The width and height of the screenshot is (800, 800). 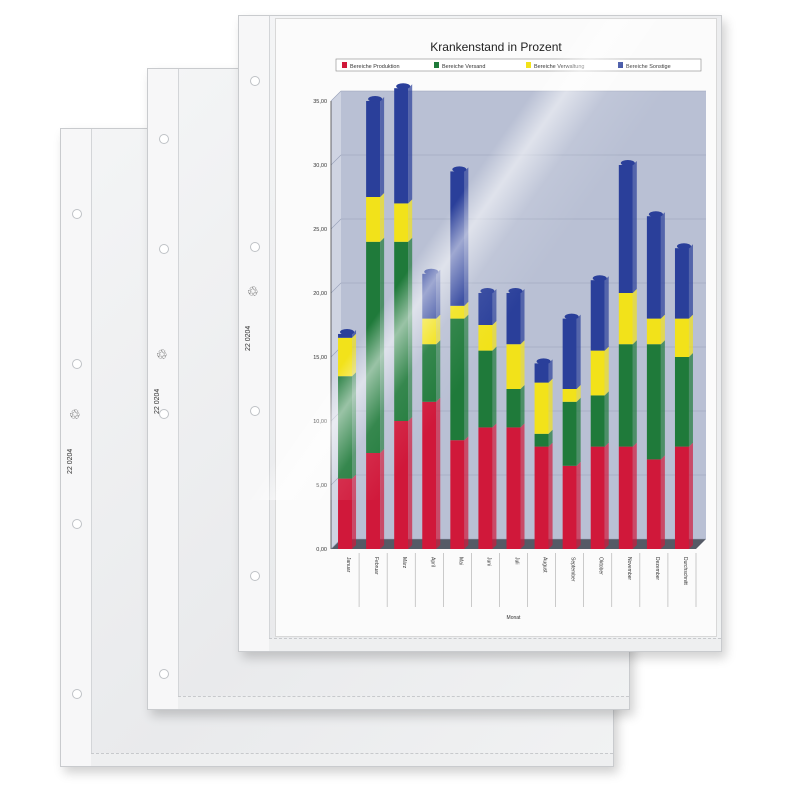 What do you see at coordinates (432, 562) in the screenshot?
I see `x-tick-label: April` at bounding box center [432, 562].